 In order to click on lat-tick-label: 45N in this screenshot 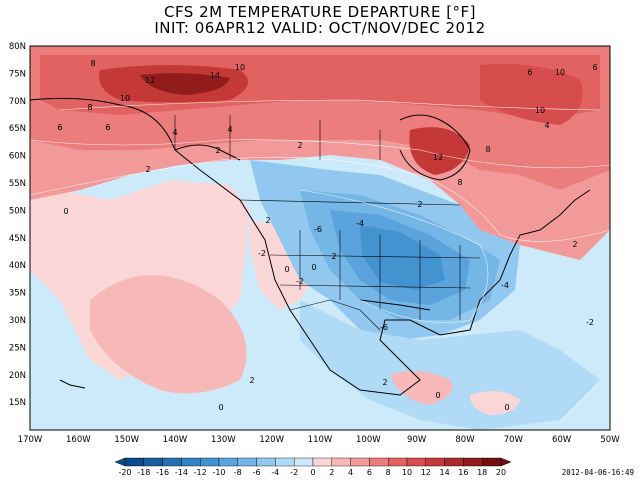, I will do `click(17, 239)`.